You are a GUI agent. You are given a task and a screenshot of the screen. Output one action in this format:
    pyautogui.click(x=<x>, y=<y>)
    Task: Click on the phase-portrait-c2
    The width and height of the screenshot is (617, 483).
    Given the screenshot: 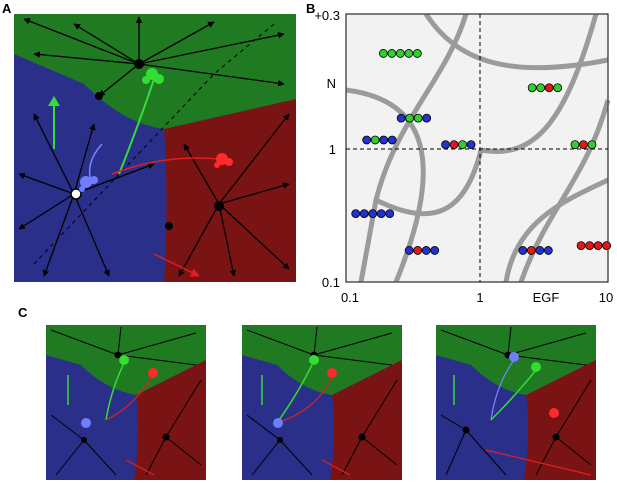 What is the action you would take?
    pyautogui.click(x=322, y=402)
    